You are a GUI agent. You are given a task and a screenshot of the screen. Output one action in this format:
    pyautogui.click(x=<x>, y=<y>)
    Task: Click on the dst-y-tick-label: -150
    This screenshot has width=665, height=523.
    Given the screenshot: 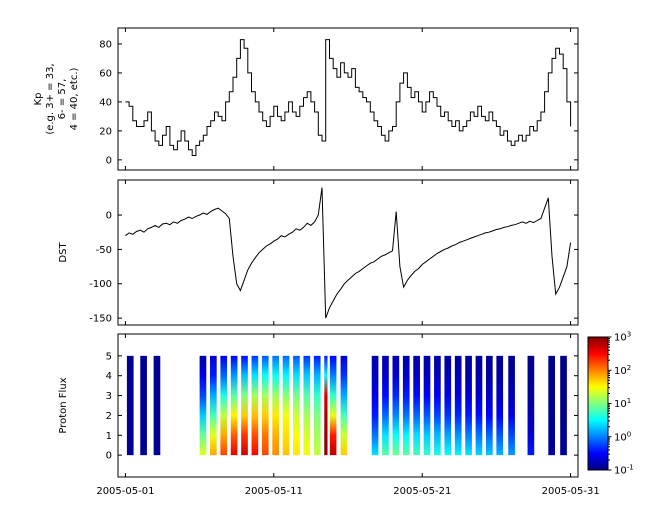 What is the action you would take?
    pyautogui.click(x=100, y=319)
    